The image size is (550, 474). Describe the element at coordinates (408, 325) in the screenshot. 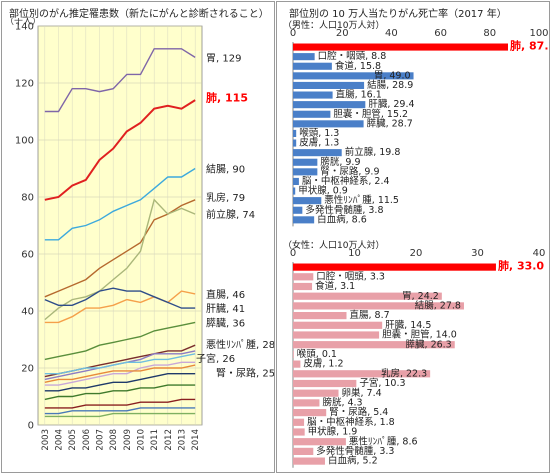

I see `bar-label-6: 肝臓, 14.5` at that location.